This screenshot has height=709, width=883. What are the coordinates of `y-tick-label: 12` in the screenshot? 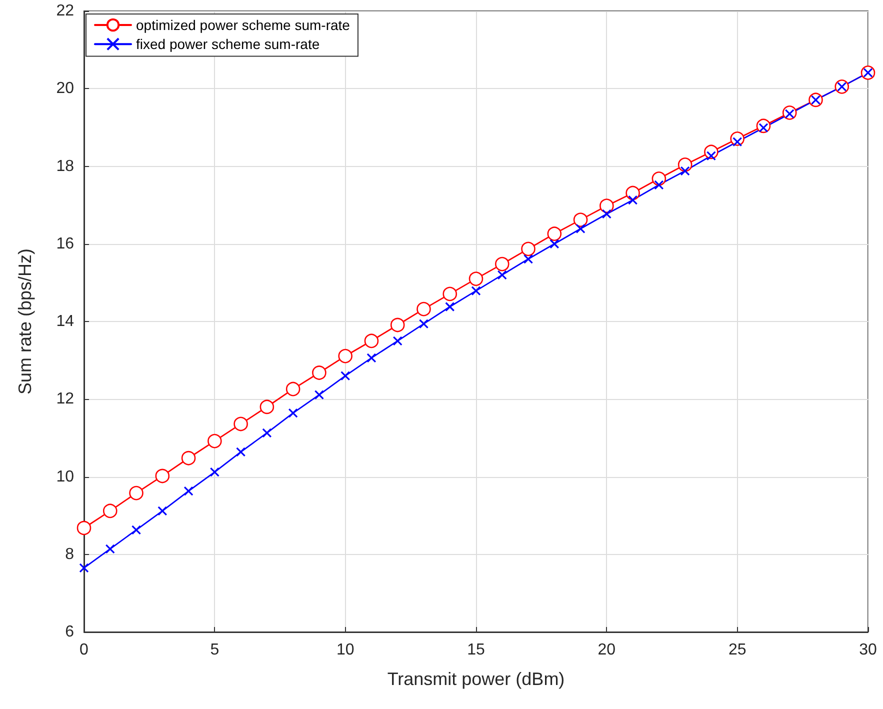 It's located at (65, 399).